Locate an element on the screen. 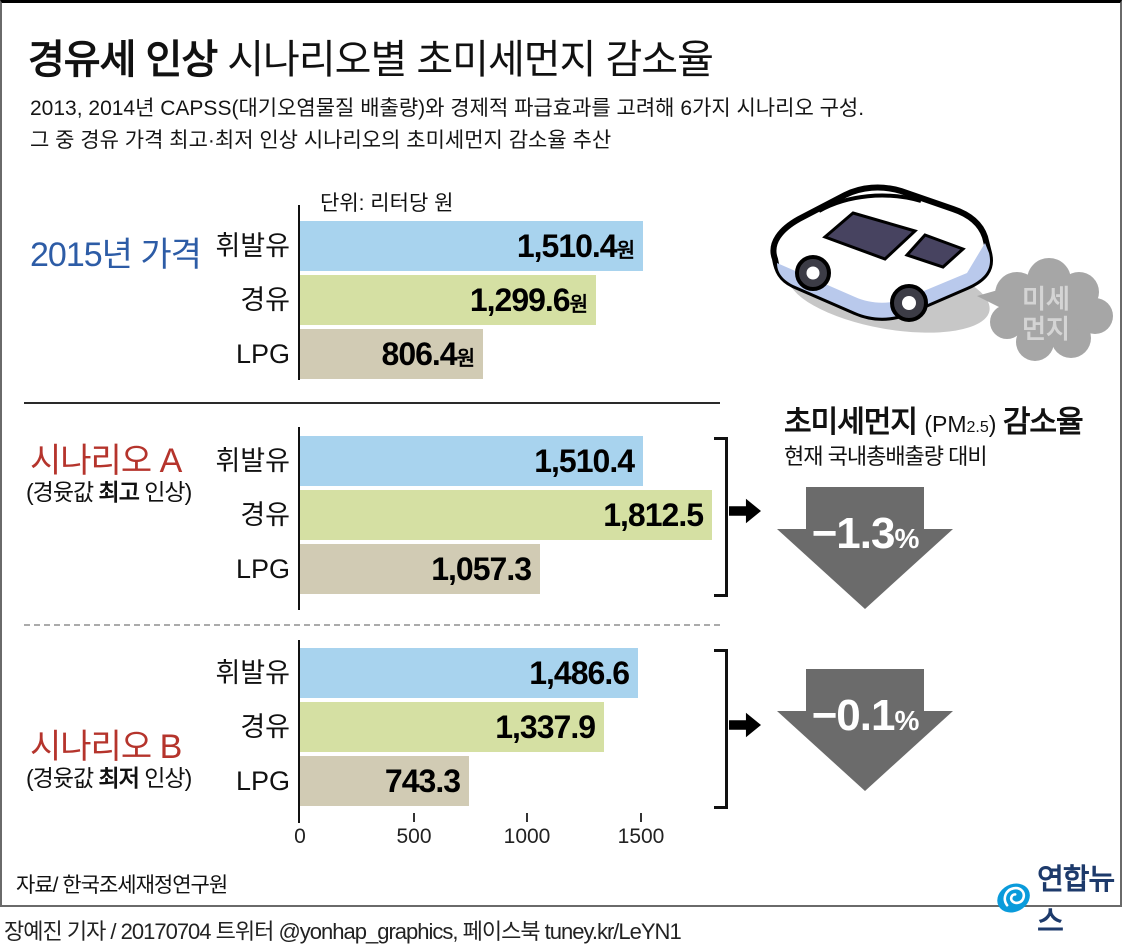 Image resolution: width=1123 pixels, height=951 pixels. bar-value: 1,510.4원 is located at coordinates (575, 246).